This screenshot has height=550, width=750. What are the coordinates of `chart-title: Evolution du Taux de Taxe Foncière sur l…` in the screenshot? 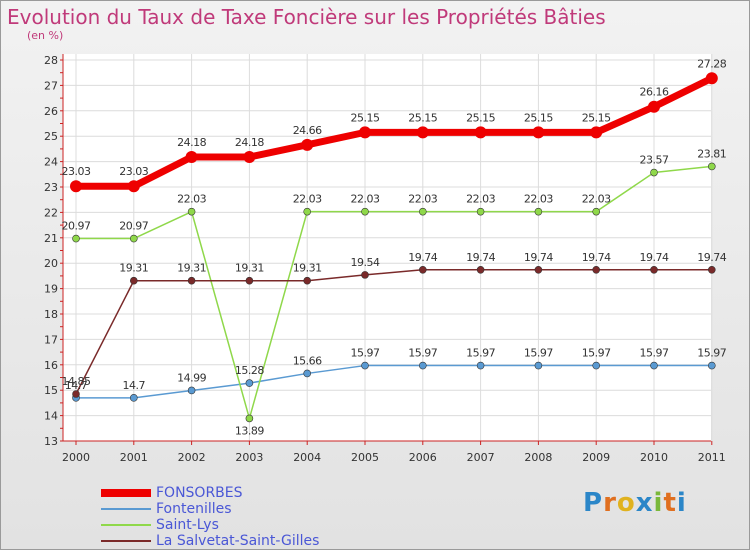 It's located at (306, 17).